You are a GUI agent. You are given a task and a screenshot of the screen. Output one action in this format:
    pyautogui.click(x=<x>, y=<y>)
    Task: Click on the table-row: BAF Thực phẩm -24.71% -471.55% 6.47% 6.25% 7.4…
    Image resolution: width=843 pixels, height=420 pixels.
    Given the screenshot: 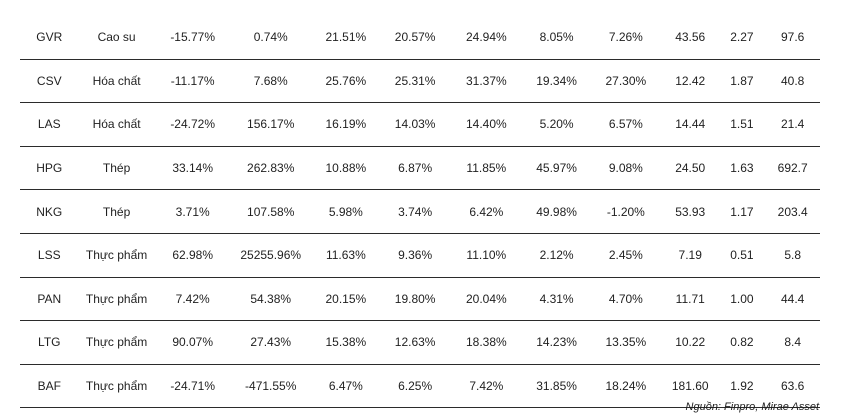 What is the action you would take?
    pyautogui.click(x=420, y=387)
    